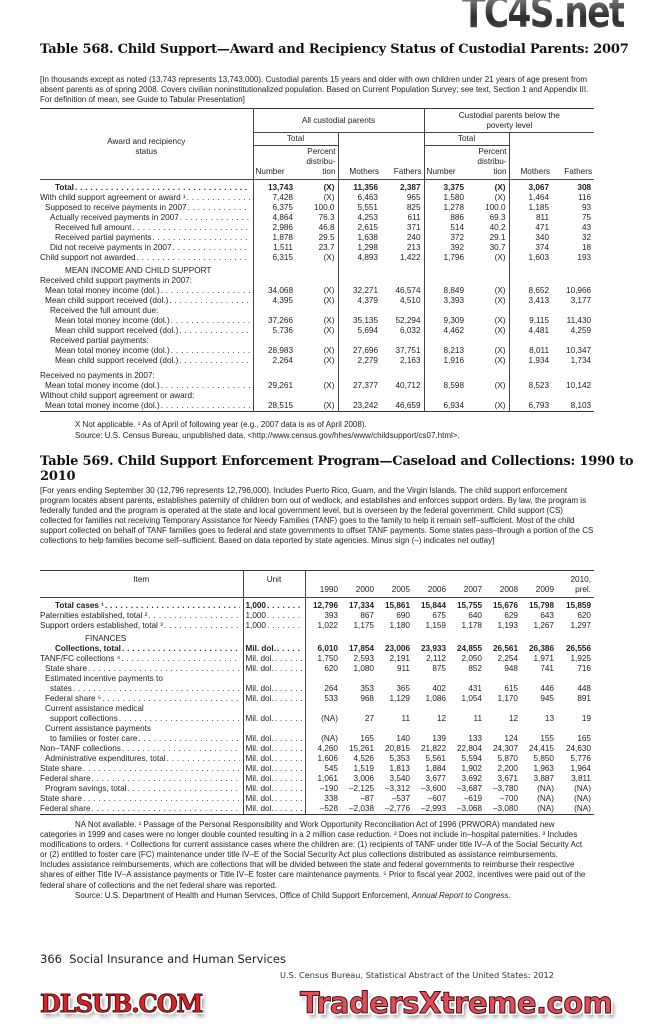 Image resolution: width=652 pixels, height=1024 pixels. I want to click on value-cell: 4,379, so click(359, 301).